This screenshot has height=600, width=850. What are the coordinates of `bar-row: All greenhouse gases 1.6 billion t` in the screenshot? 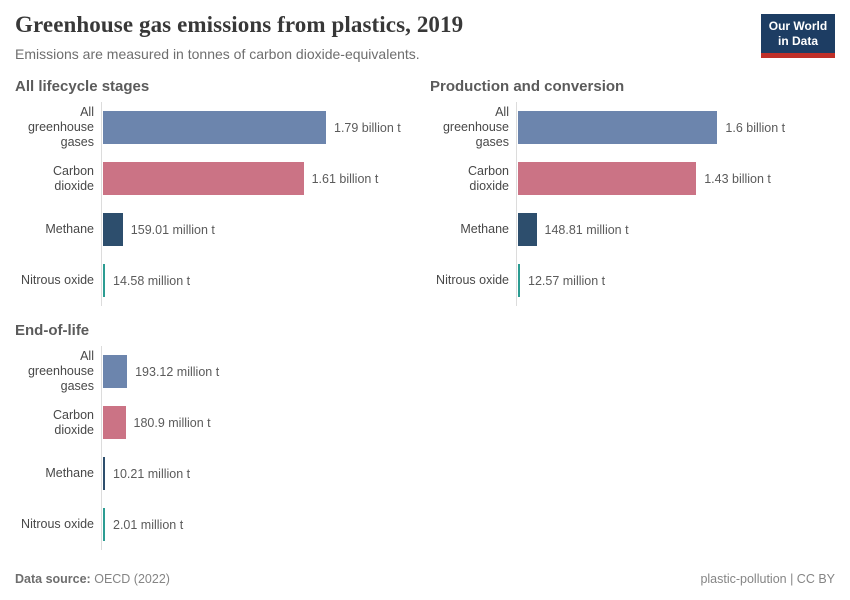 It's located at (632, 127).